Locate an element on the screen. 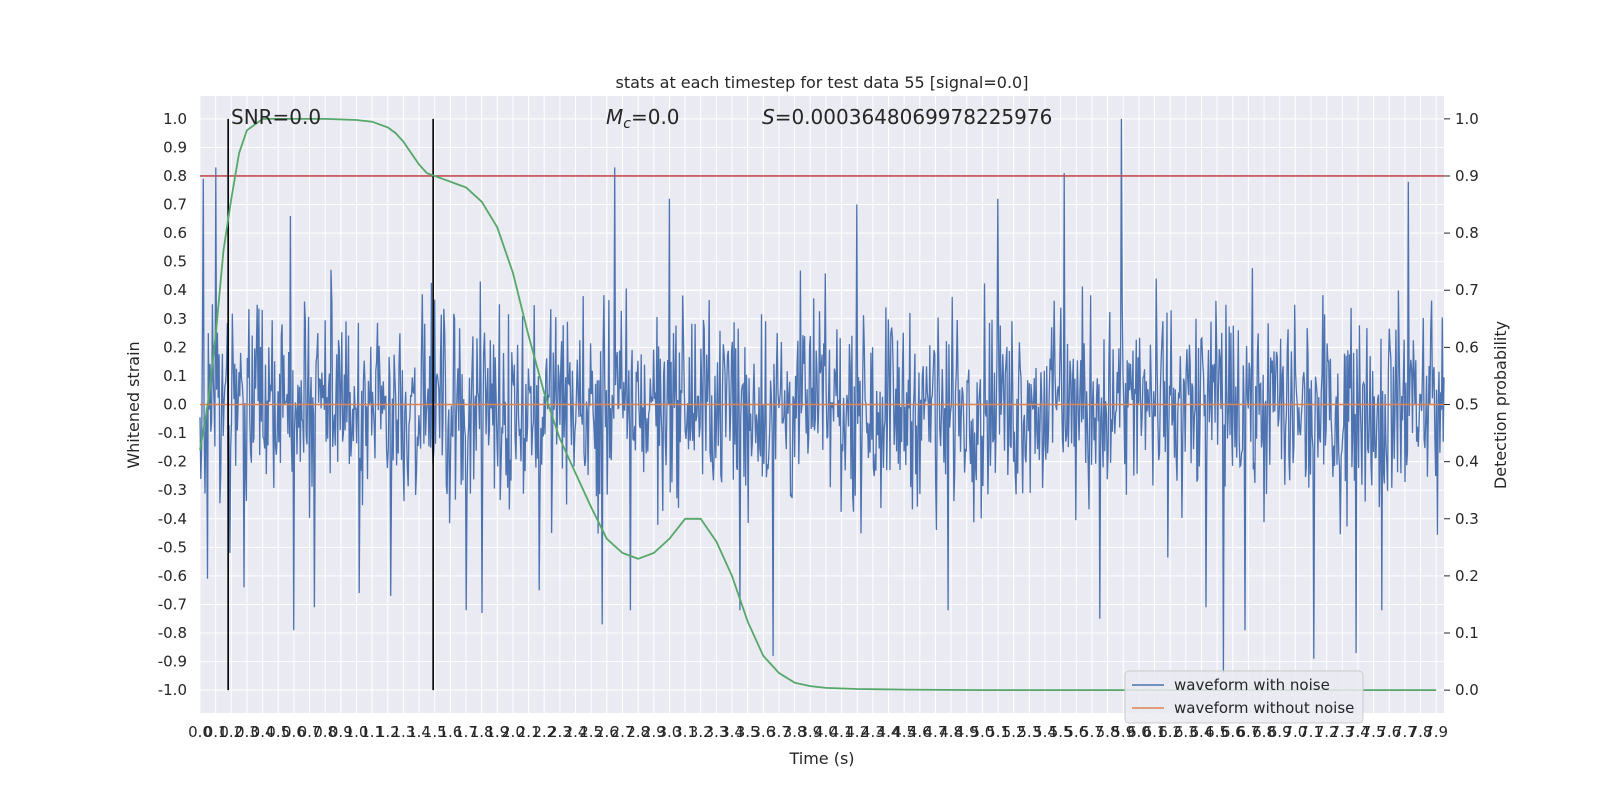 The width and height of the screenshot is (1600, 800). y-right-tick-label: 0.5 is located at coordinates (1467, 405).